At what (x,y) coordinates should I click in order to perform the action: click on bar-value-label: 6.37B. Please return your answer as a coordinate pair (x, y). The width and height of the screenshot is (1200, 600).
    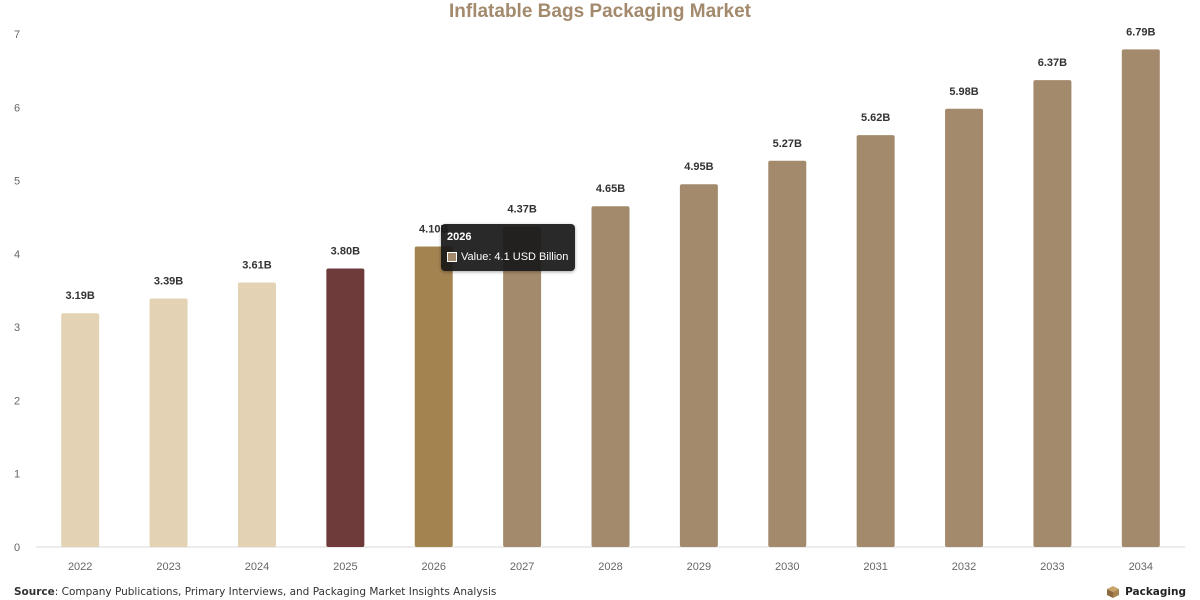
    Looking at the image, I should click on (1052, 63).